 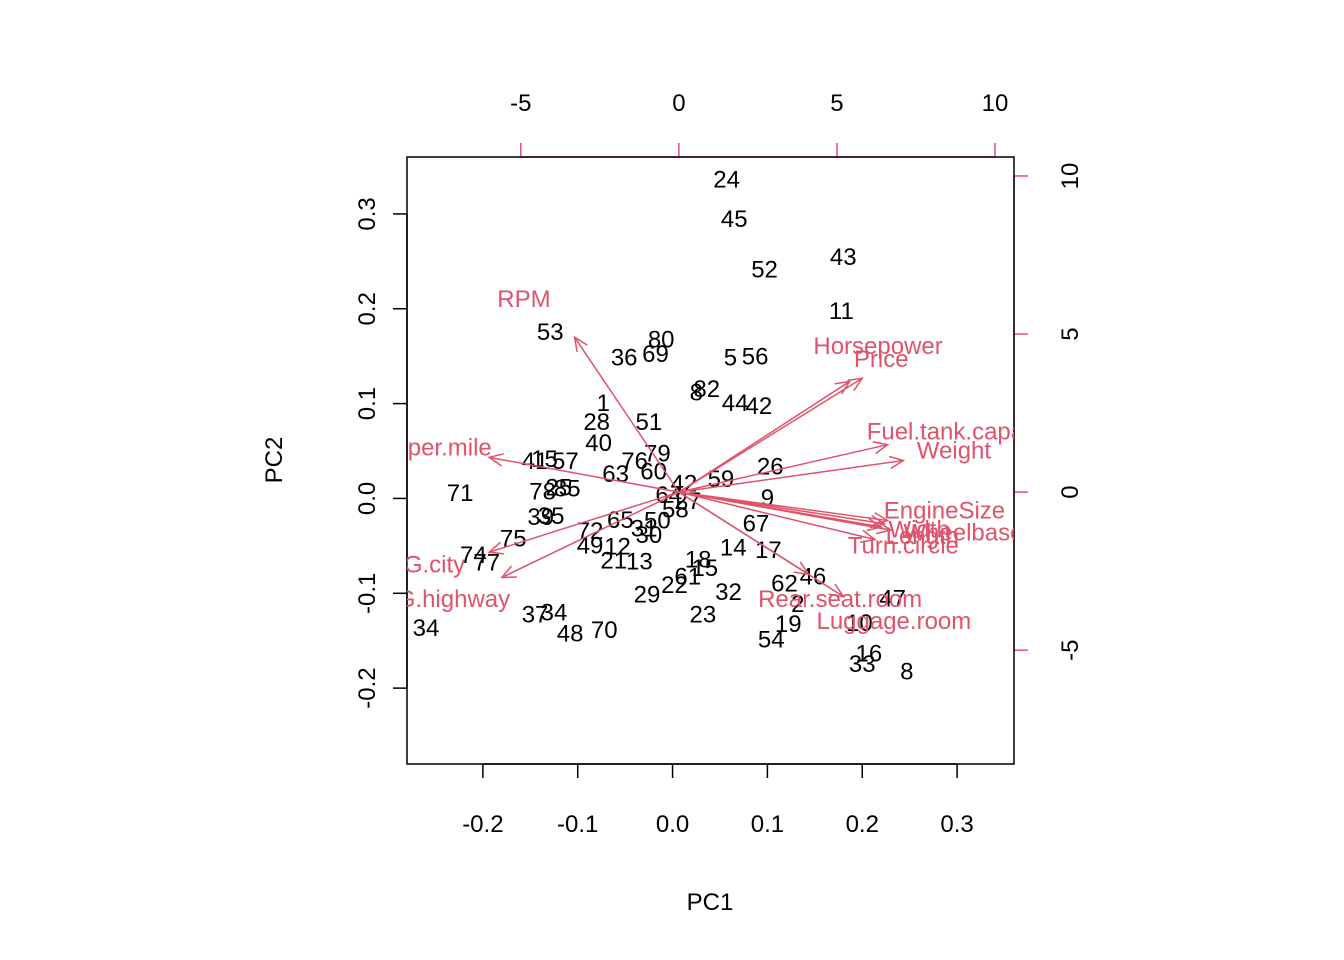 I want to click on observation-label: 17, so click(x=768, y=550).